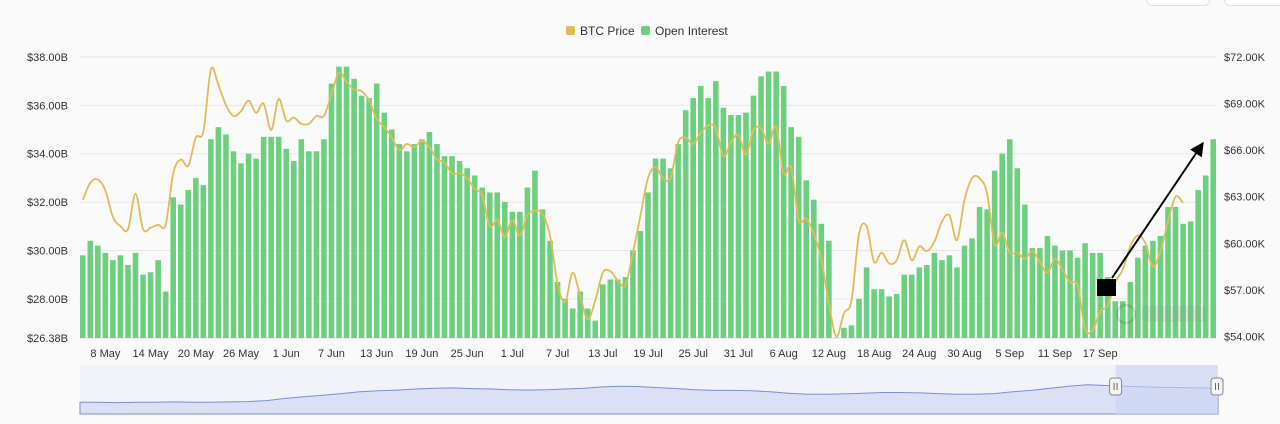  Describe the element at coordinates (1217, 386) in the screenshot. I see `navigator-handle-right` at that location.